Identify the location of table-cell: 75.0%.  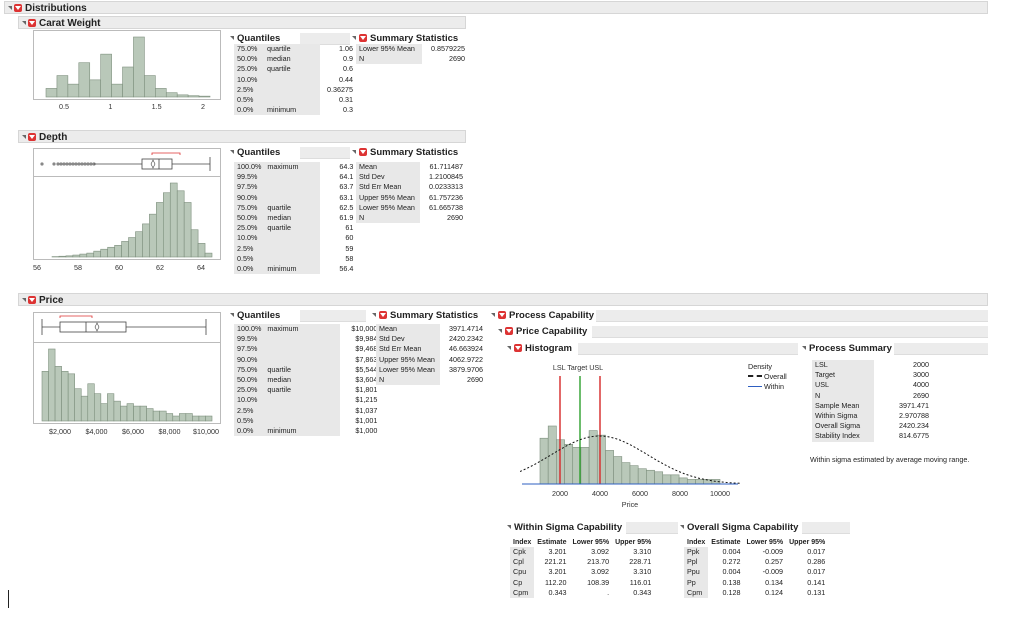
(249, 208).